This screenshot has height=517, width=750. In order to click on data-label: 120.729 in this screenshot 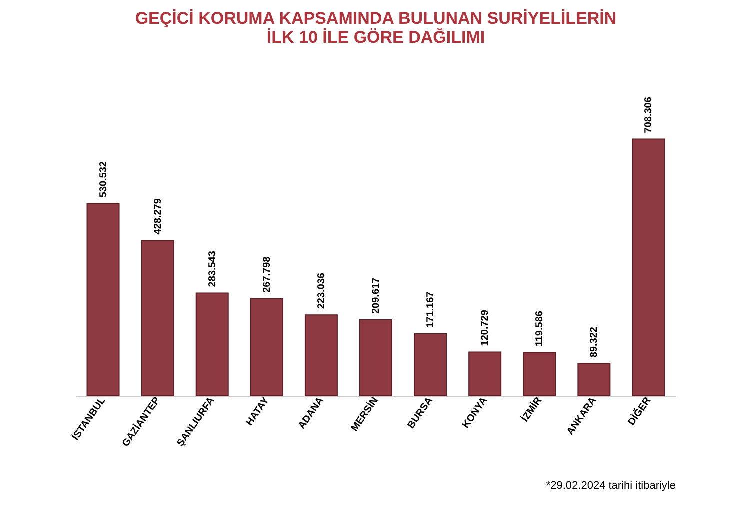, I will do `click(486, 328)`.